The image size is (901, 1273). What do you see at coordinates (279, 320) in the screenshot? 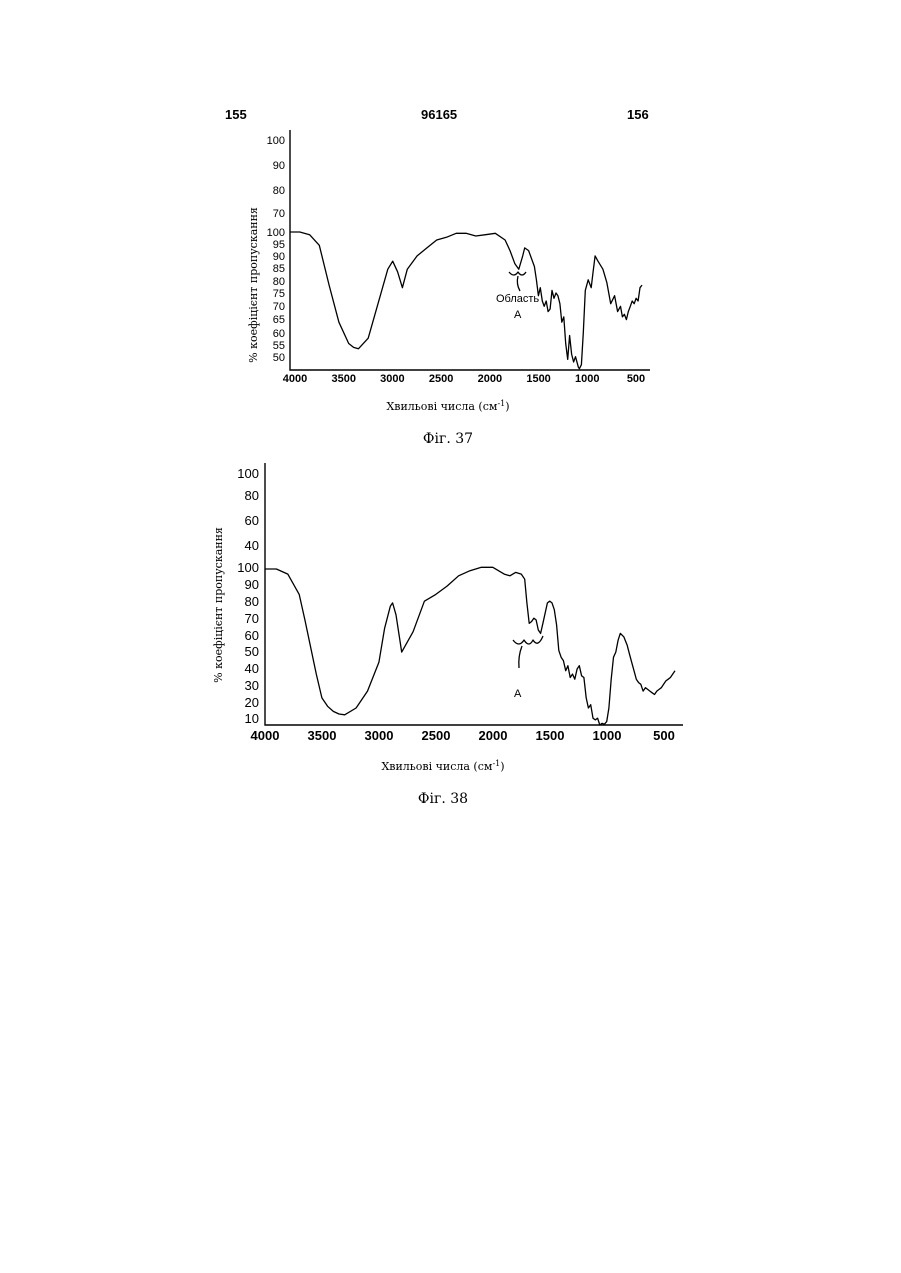
I see `y-tick-label: 65` at bounding box center [279, 320].